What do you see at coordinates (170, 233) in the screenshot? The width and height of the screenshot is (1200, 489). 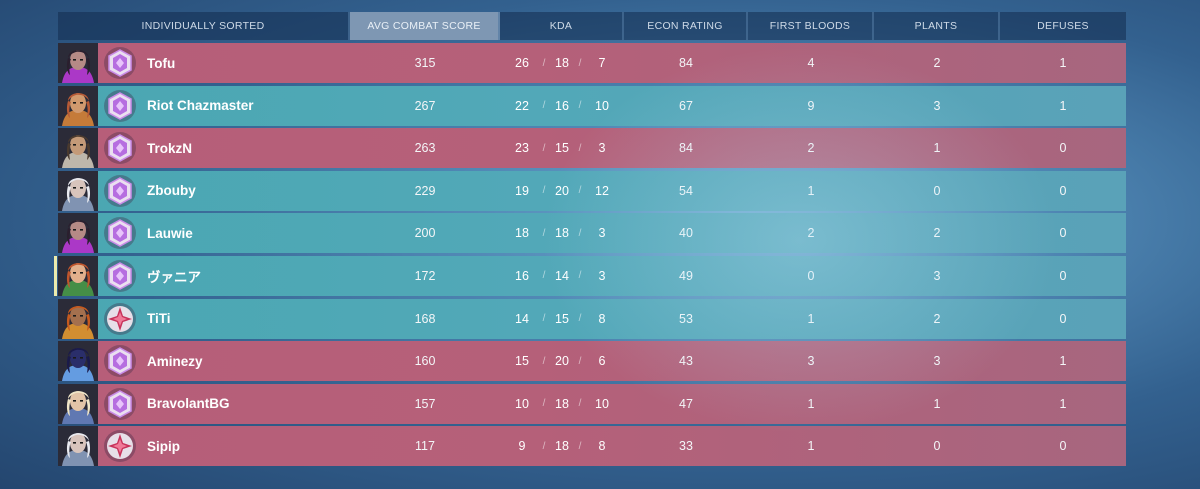 I see `player-name: Lauwie` at bounding box center [170, 233].